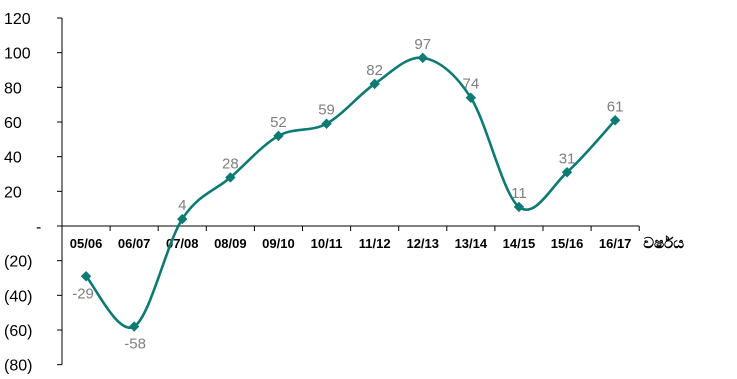 This screenshot has width=737, height=379. Describe the element at coordinates (278, 243) in the screenshot. I see `x-tick-label: 09/10` at that location.